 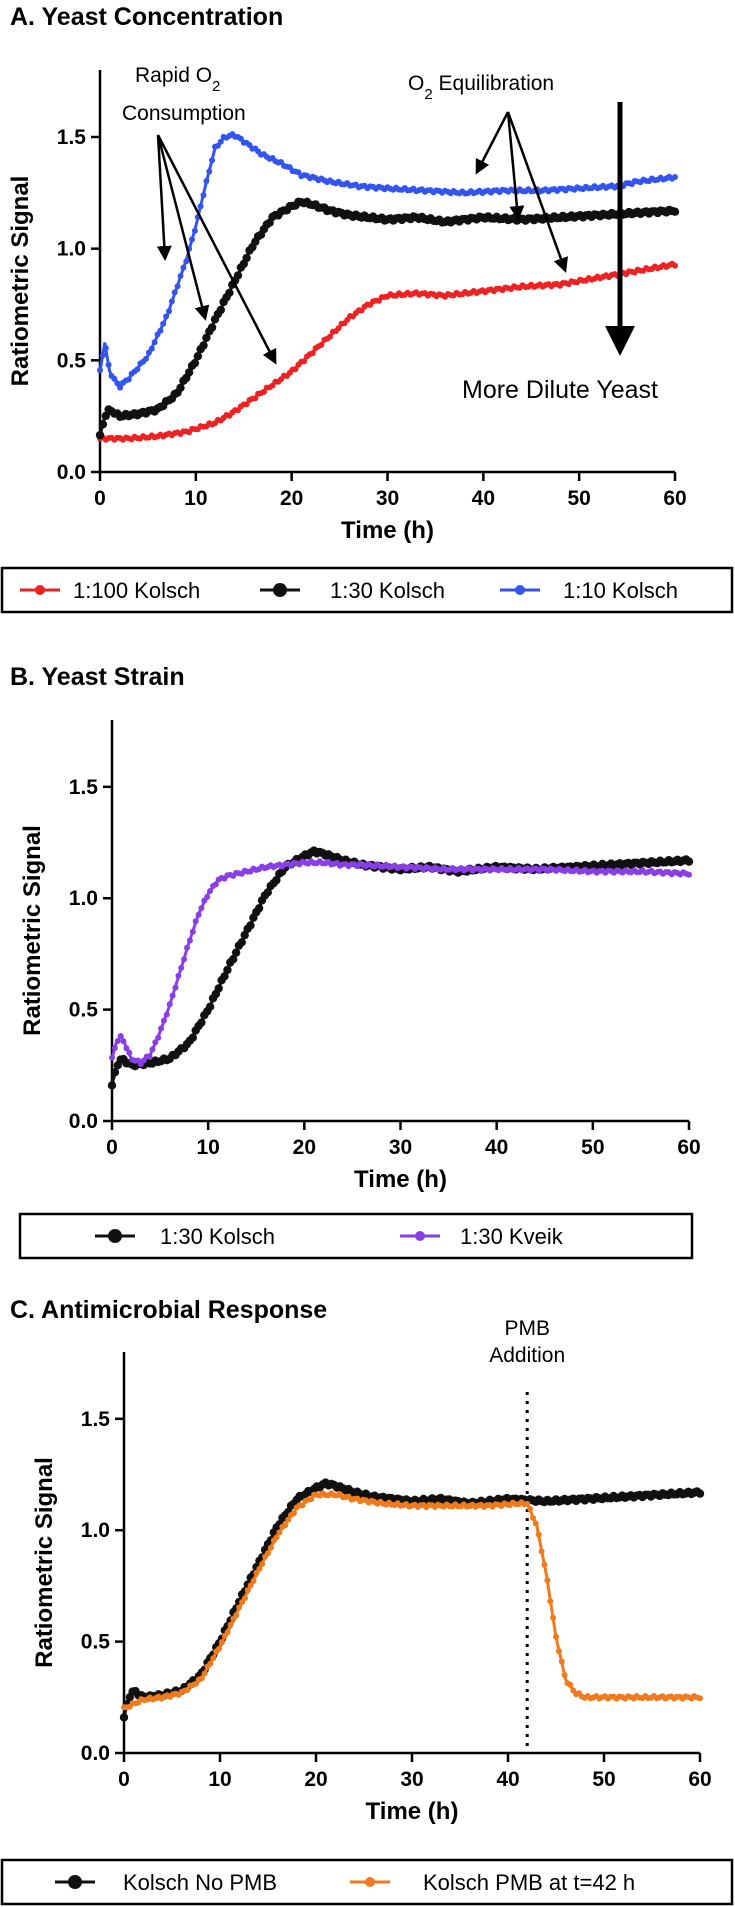 I want to click on legend-entry: 1:100 Kolsch, so click(x=136, y=590).